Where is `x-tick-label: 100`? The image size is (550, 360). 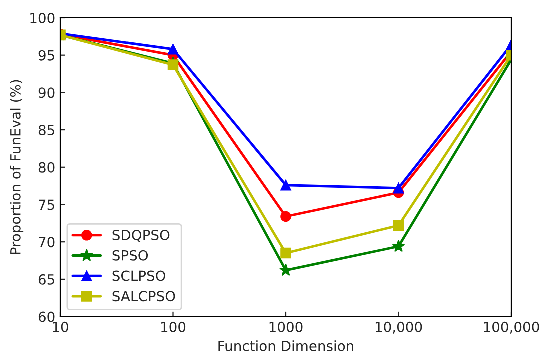 x-tick-label: 100 is located at coordinates (174, 327).